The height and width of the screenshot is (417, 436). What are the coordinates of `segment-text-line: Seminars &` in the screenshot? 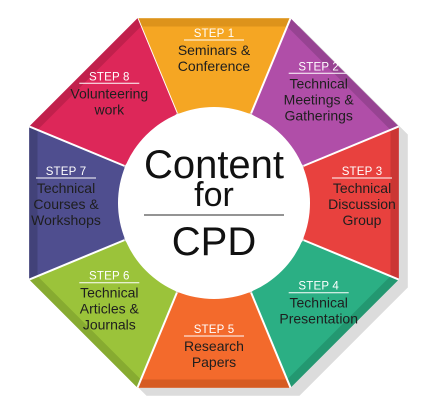 It's located at (214, 50).